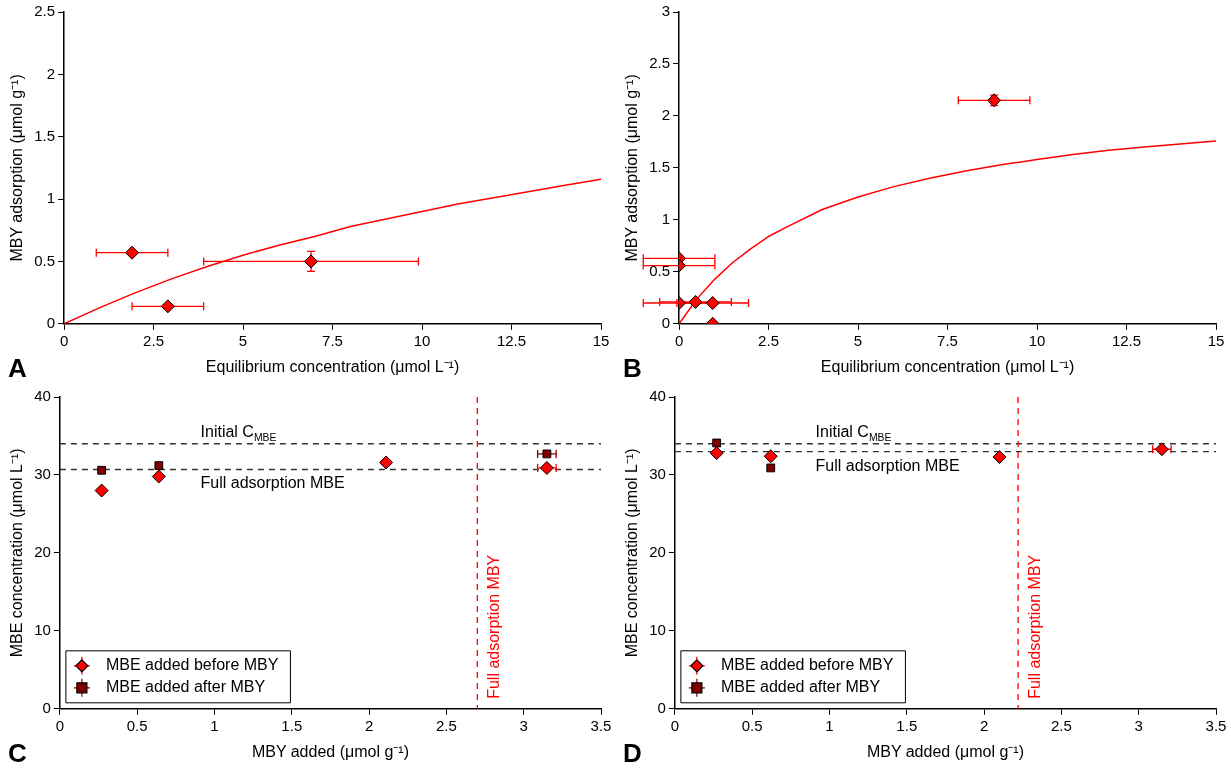 The width and height of the screenshot is (1231, 771). What do you see at coordinates (17, 368) in the screenshot?
I see `text: A` at bounding box center [17, 368].